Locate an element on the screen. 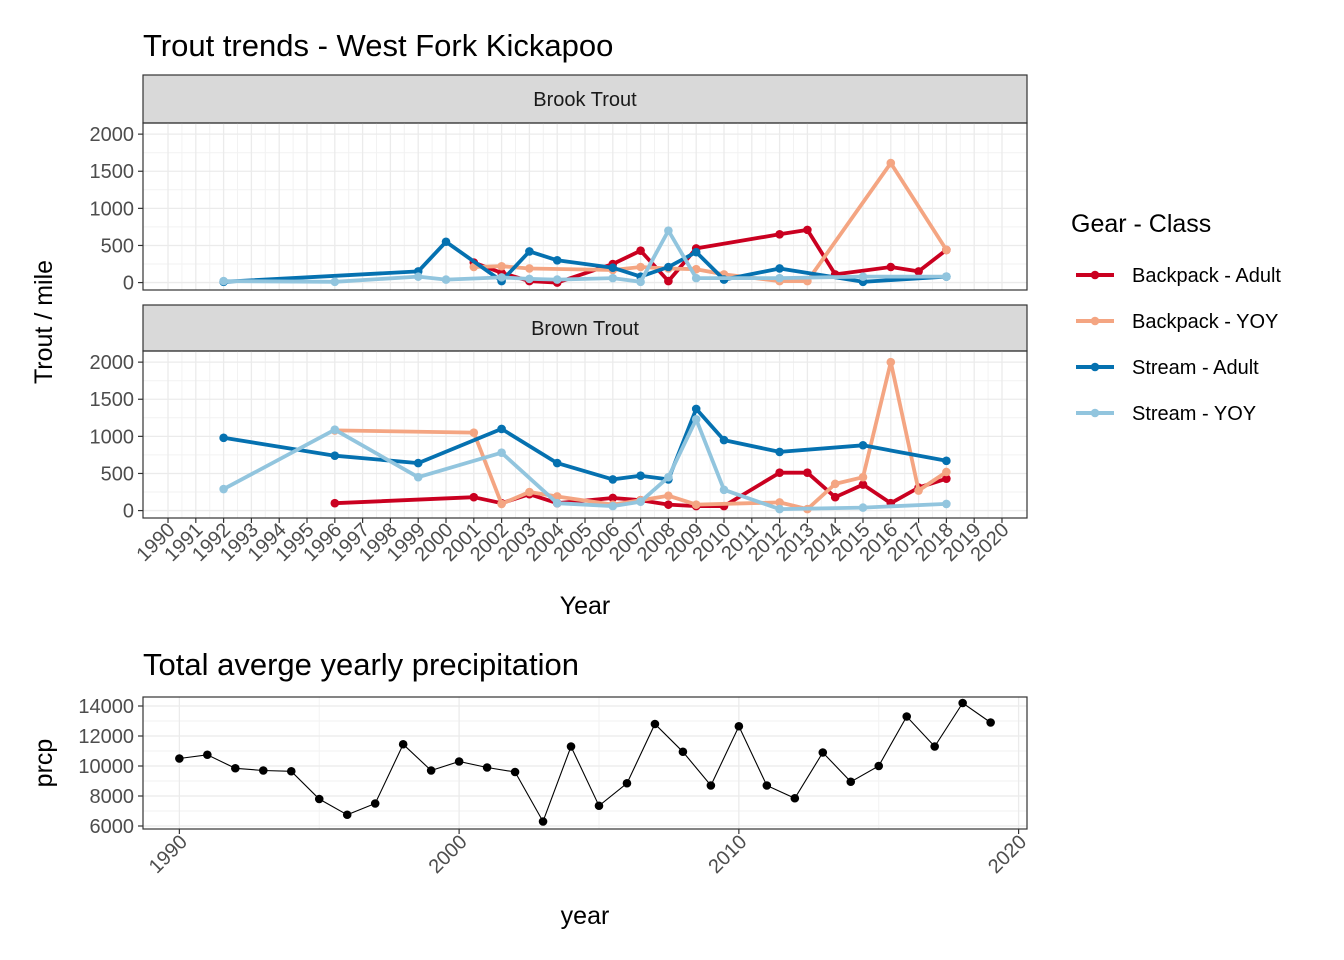  x-tick-label: 2000 is located at coordinates (448, 854).